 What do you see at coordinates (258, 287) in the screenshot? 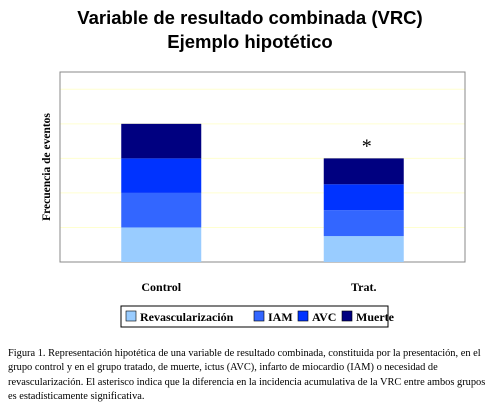
I see `x-axis-labels: Control Trat.` at bounding box center [258, 287].